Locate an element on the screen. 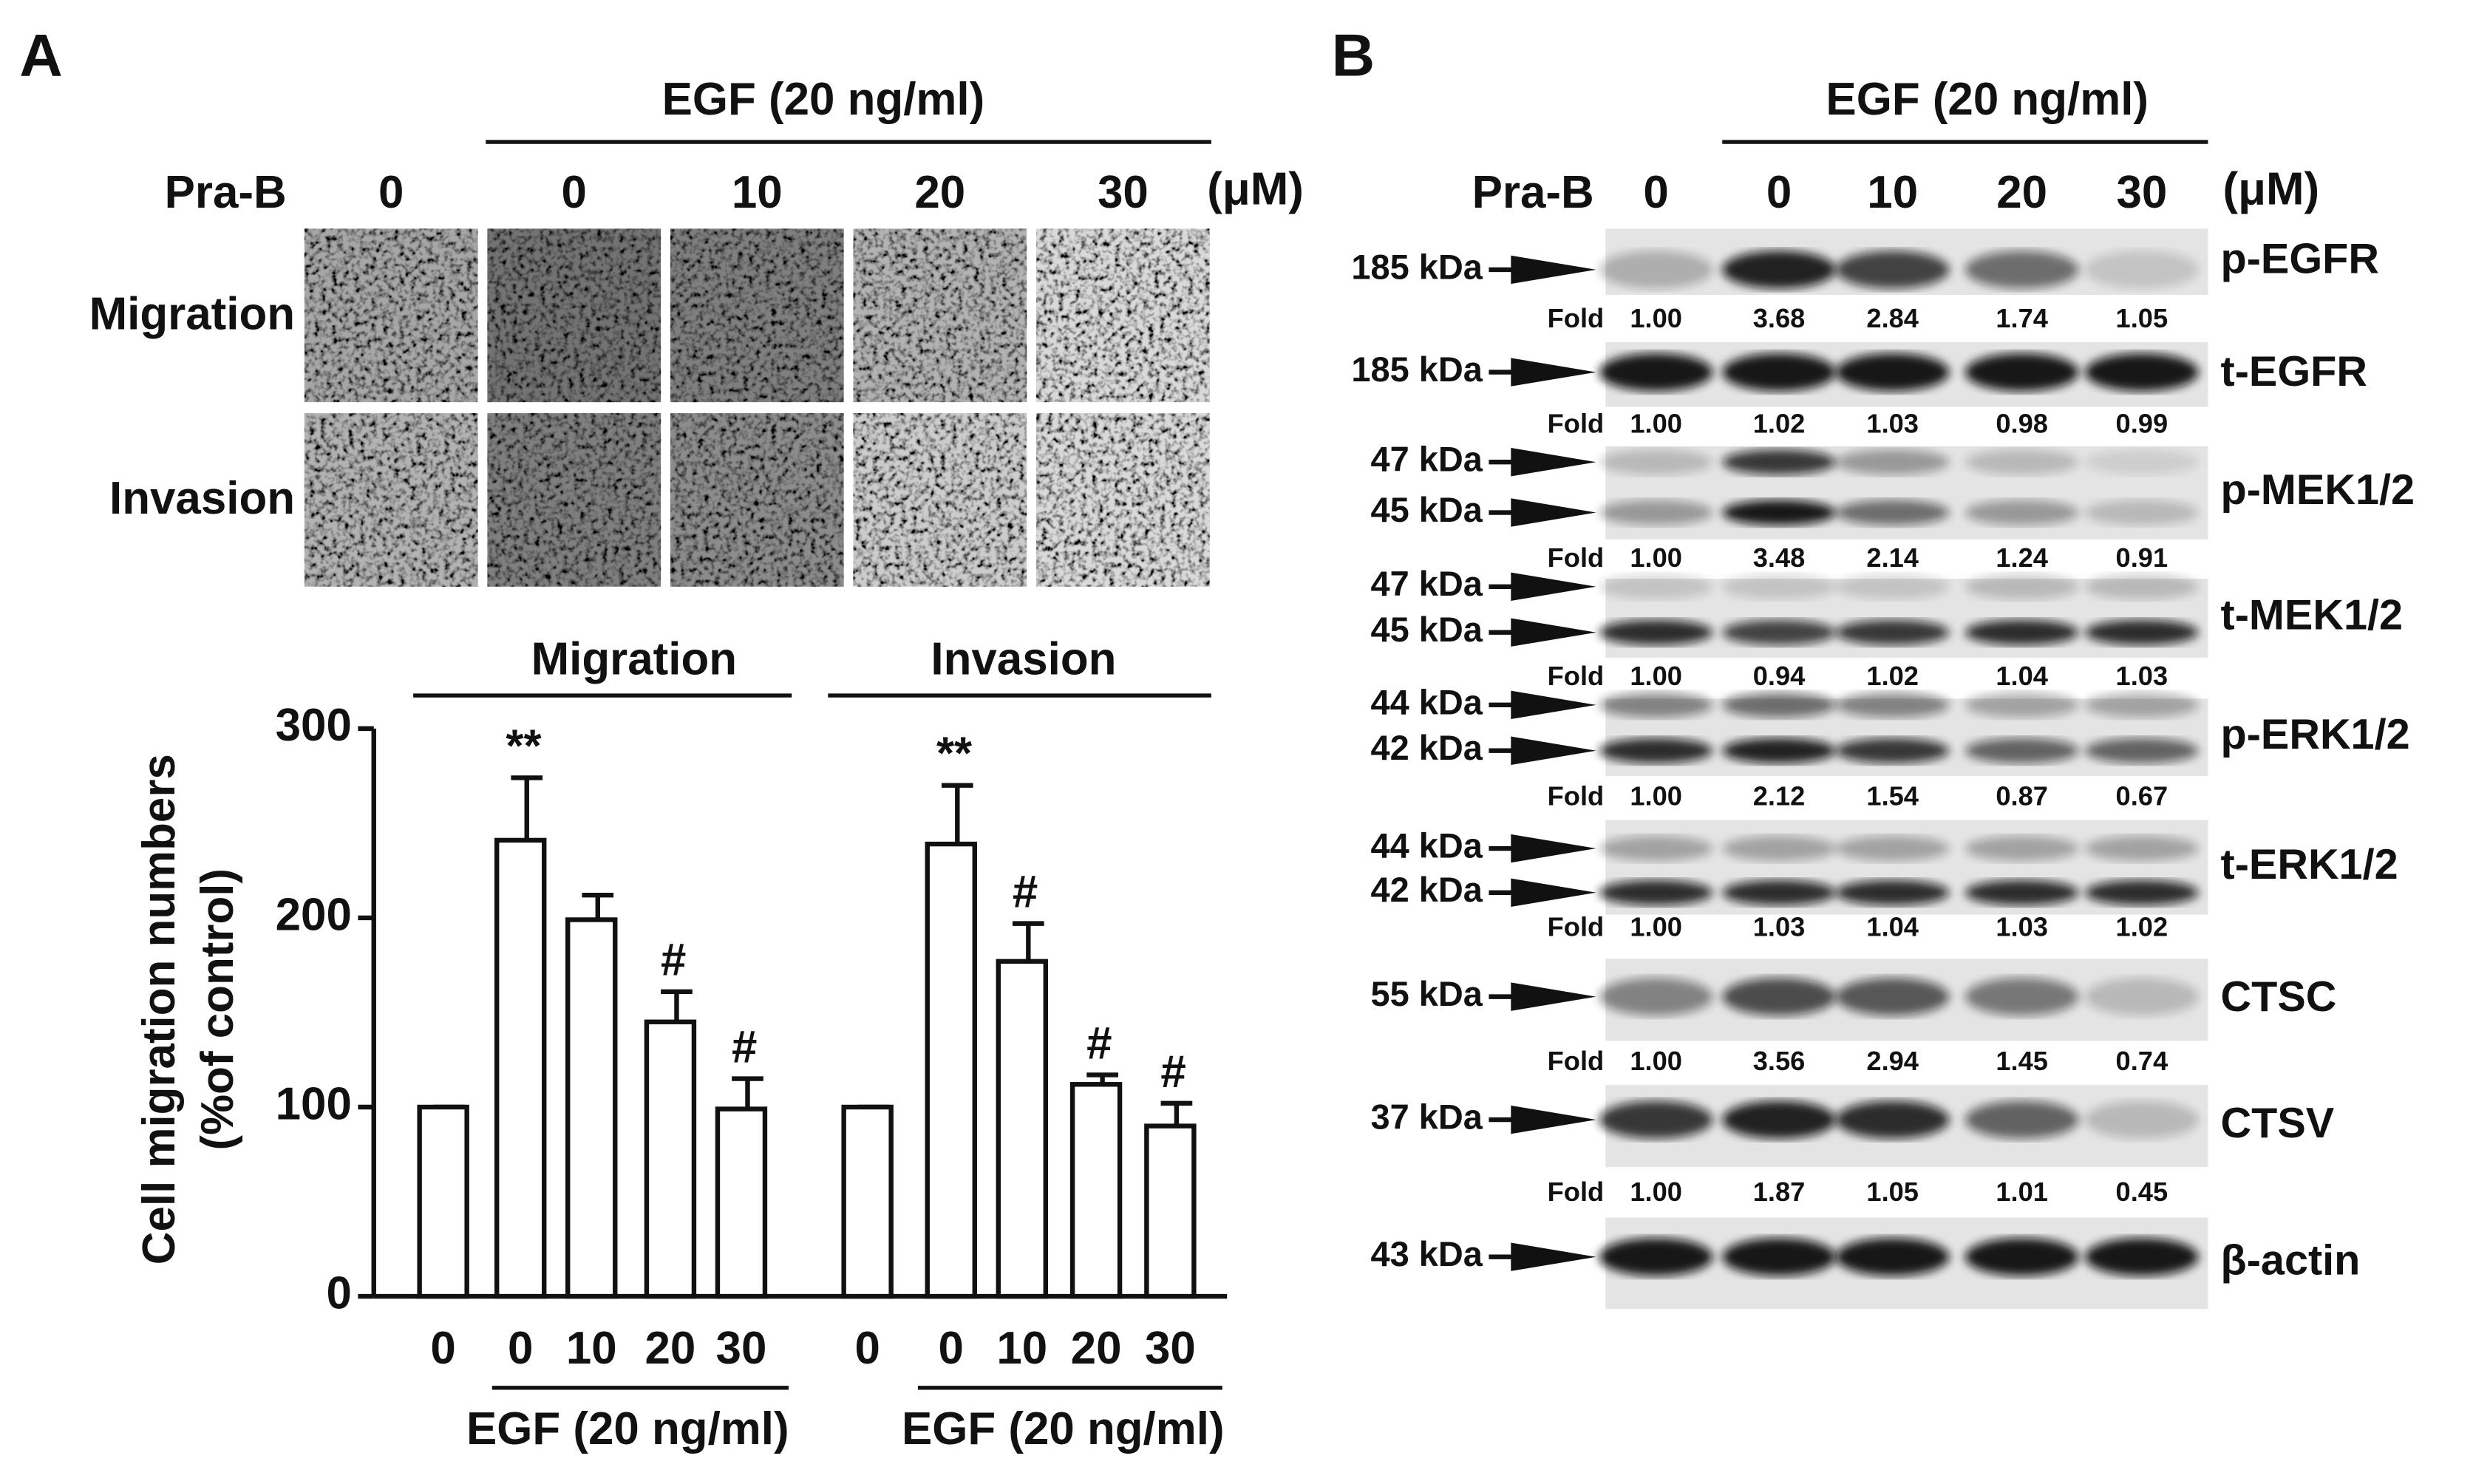 The height and width of the screenshot is (1484, 2473). significance-label: ** is located at coordinates (954, 754).